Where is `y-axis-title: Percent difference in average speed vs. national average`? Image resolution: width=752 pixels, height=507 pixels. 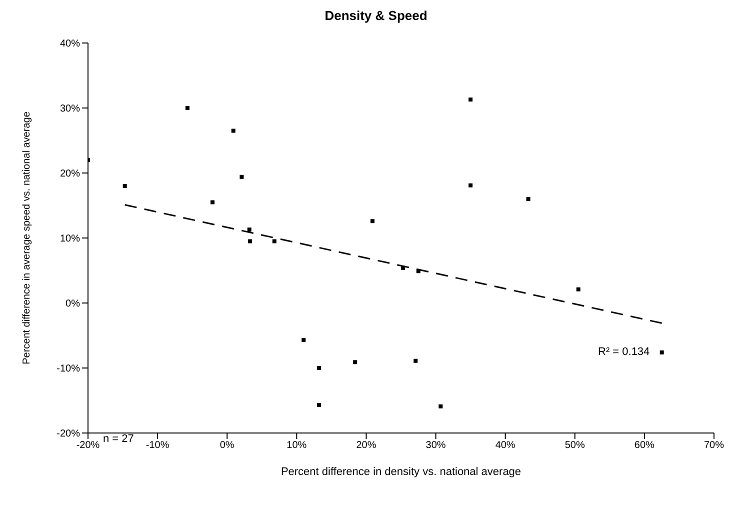 y-axis-title: Percent difference in average speed vs. national average is located at coordinates (27, 237).